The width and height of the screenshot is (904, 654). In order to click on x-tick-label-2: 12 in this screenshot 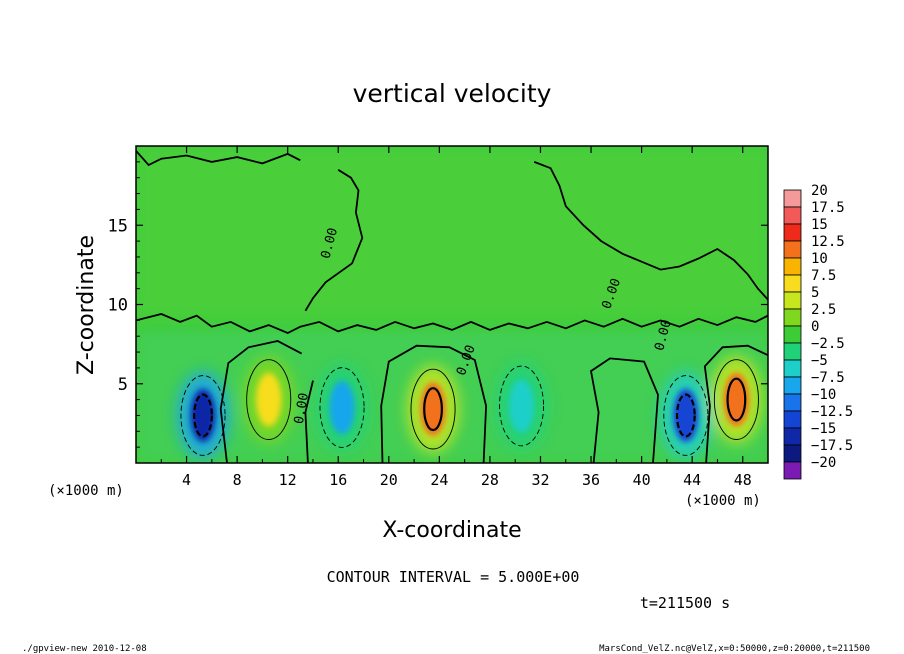, I will do `click(288, 480)`.